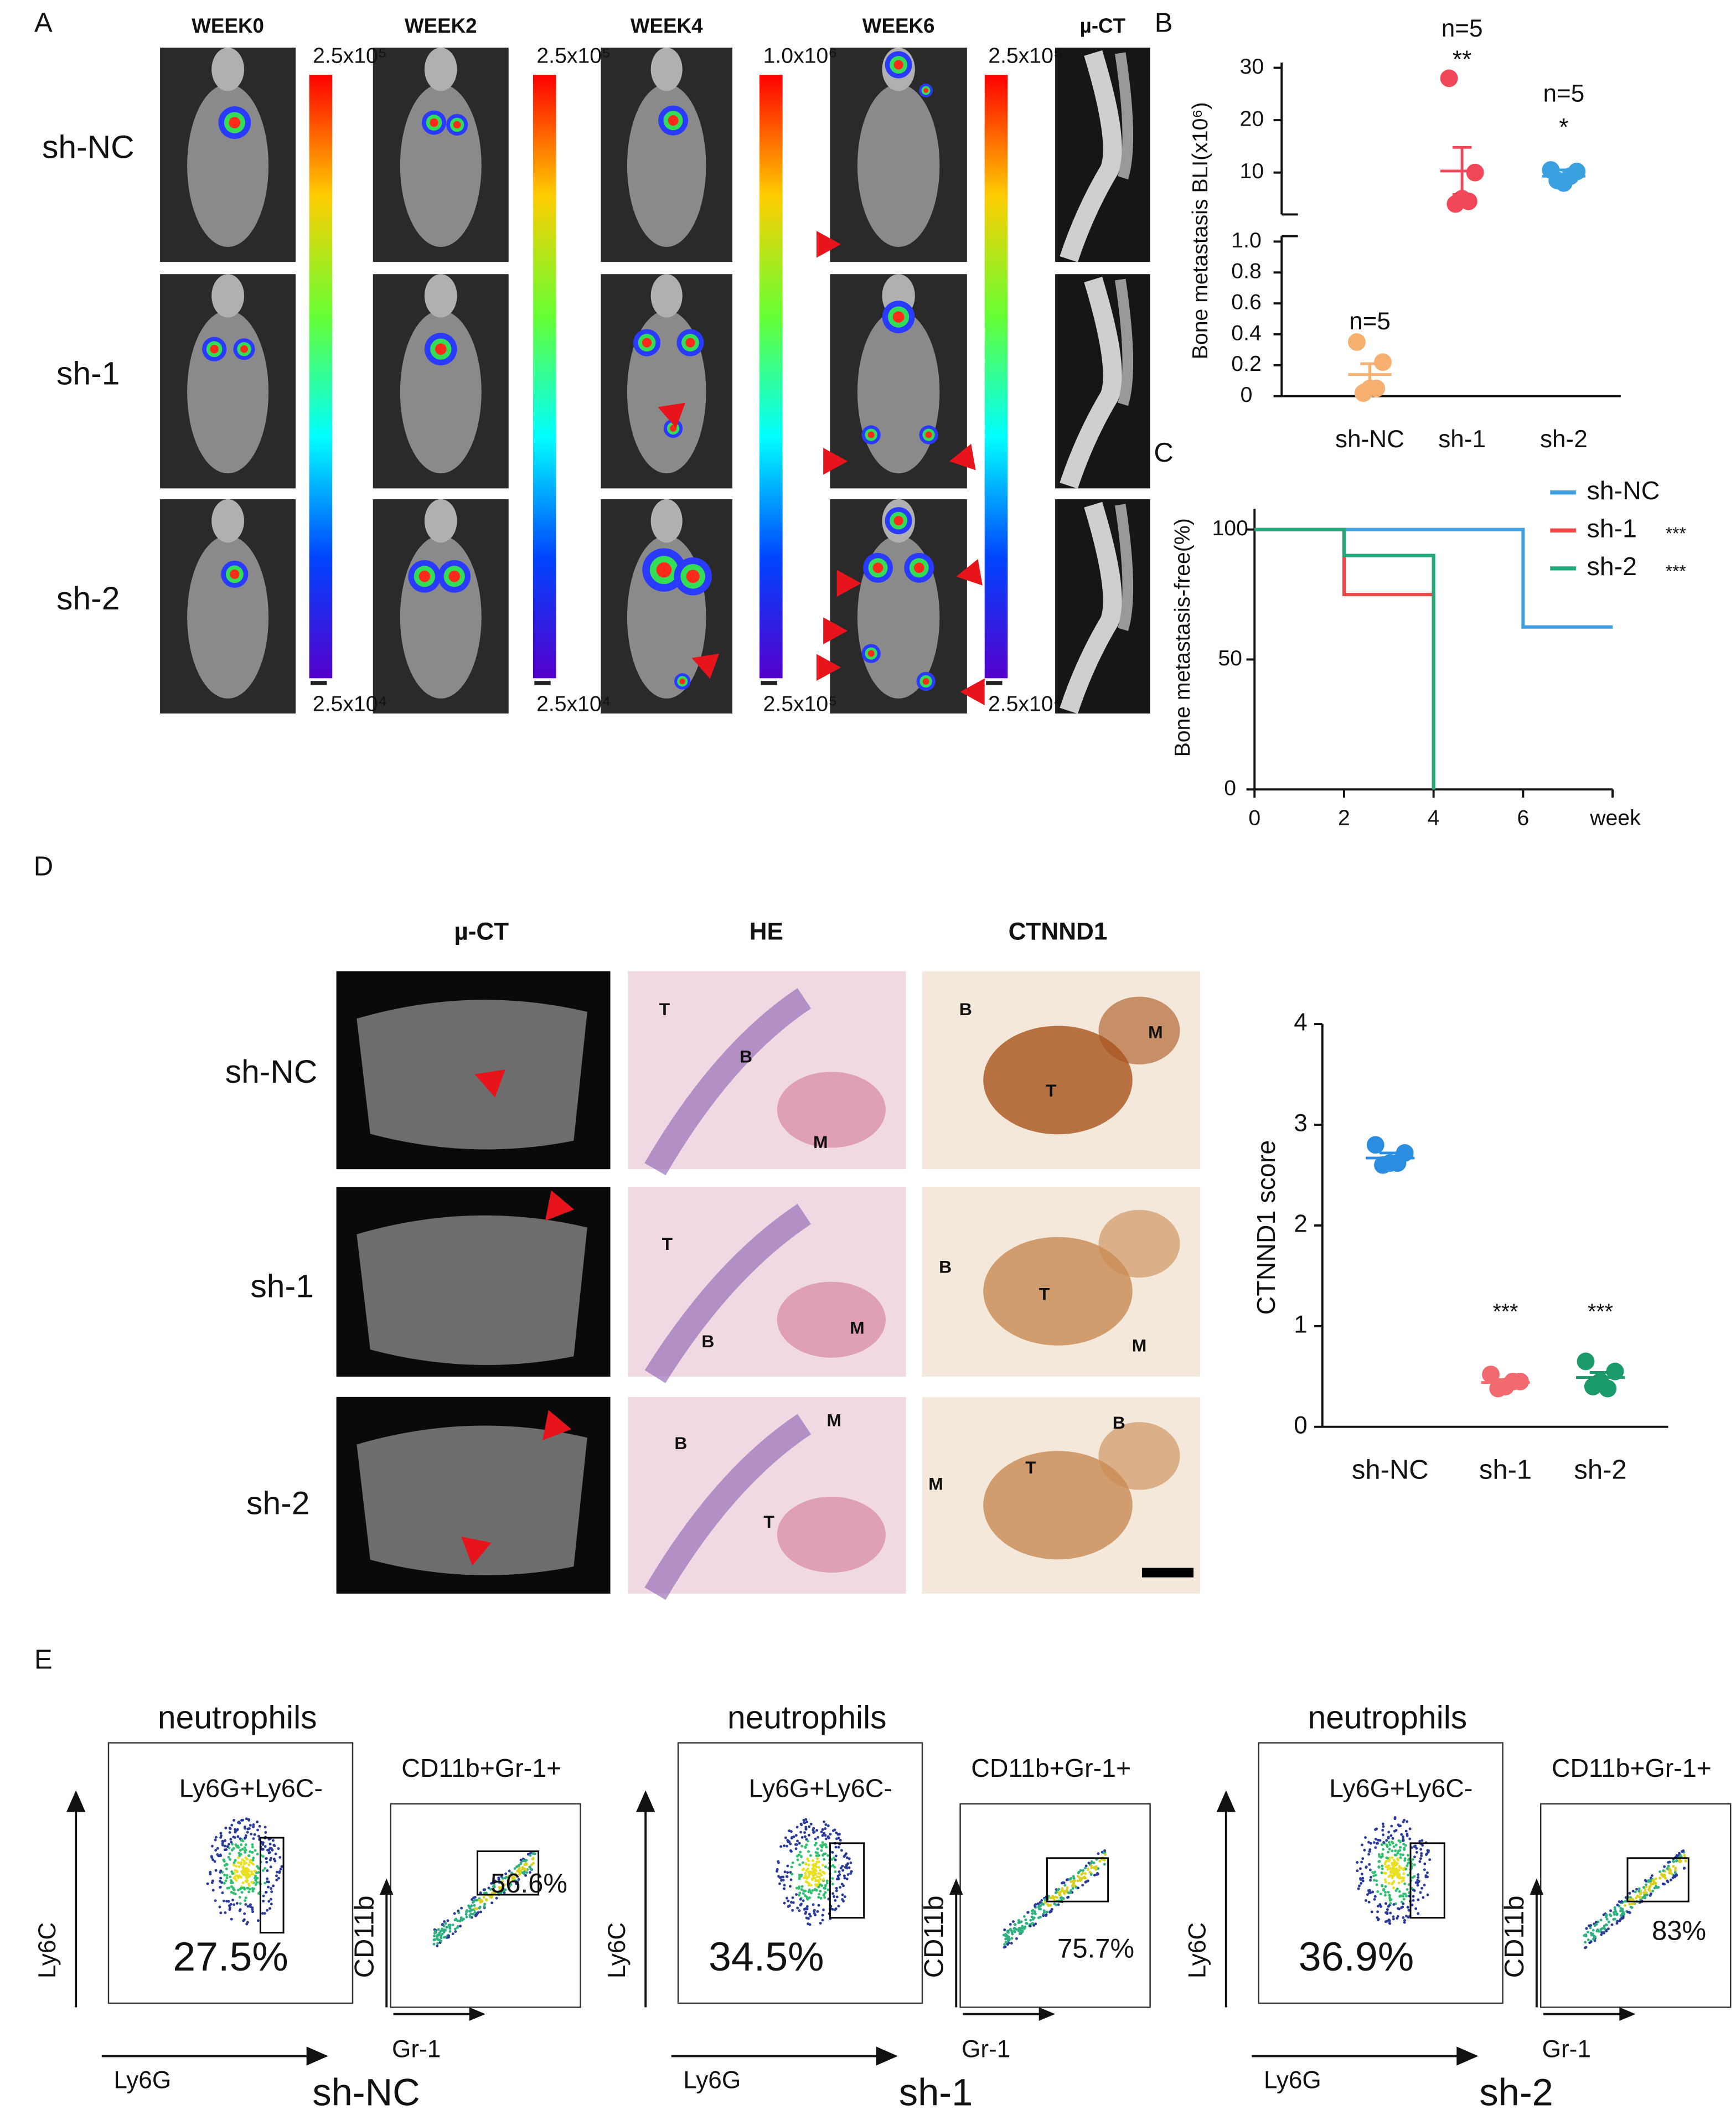 The image size is (1736, 2120). I want to click on group-label: sh-2, so click(1516, 2092).